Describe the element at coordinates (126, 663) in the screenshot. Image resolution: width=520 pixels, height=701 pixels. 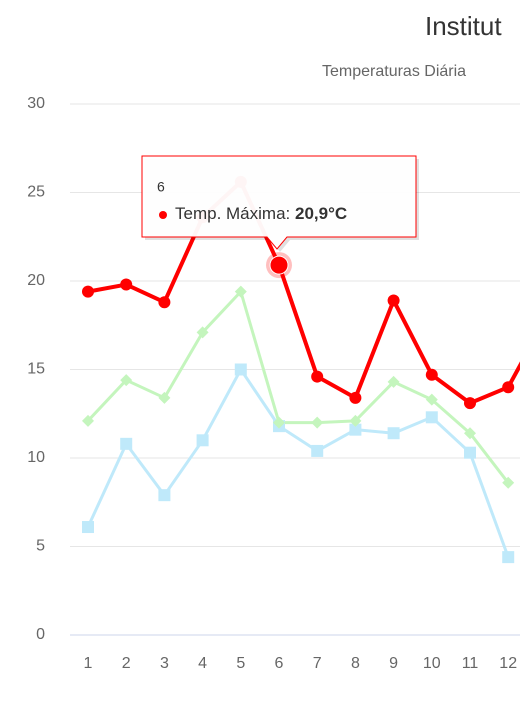
I see `x-tick-label: 2` at that location.